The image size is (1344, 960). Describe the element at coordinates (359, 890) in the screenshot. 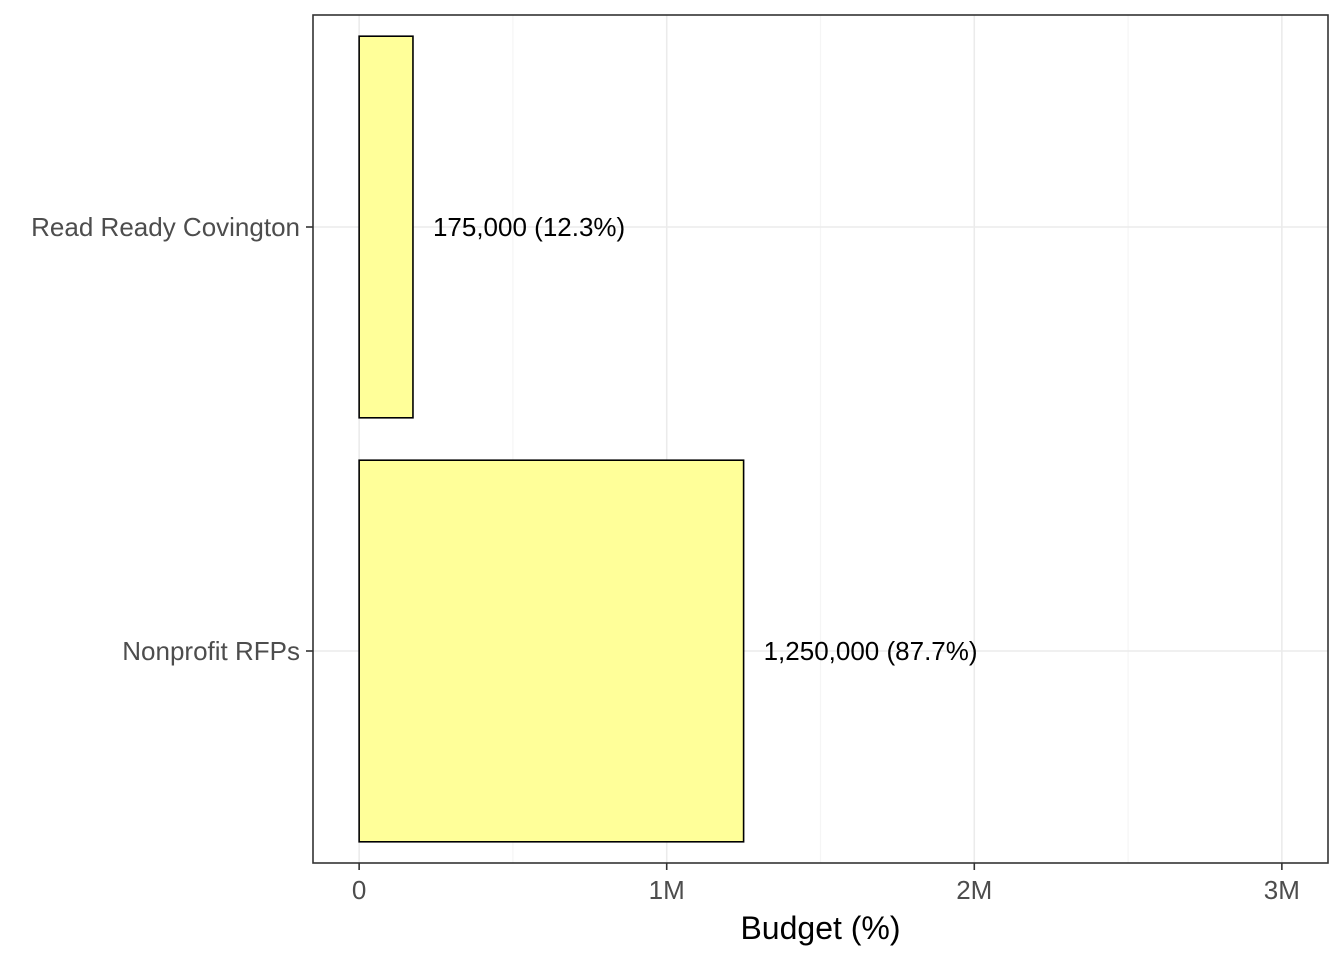

I see `x-tick-label: 0` at that location.